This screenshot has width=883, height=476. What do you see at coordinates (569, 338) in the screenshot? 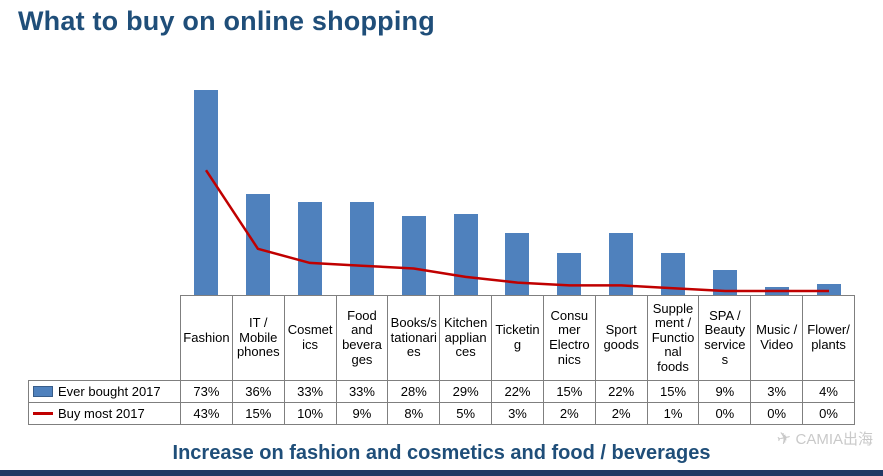
I see `category-header: Consumer Electronics` at bounding box center [569, 338].